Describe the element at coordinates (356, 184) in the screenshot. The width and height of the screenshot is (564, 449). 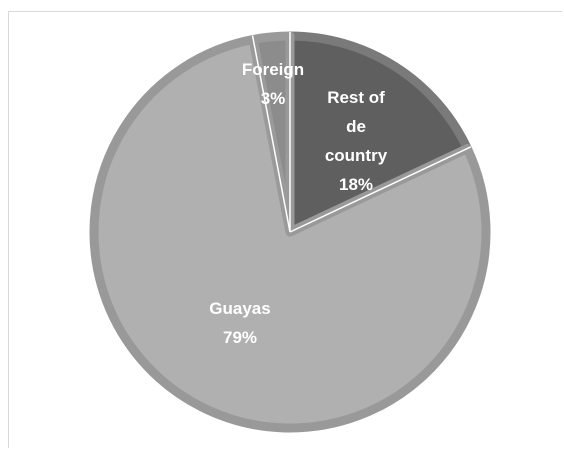
I see `data-label-percent: 18%` at that location.